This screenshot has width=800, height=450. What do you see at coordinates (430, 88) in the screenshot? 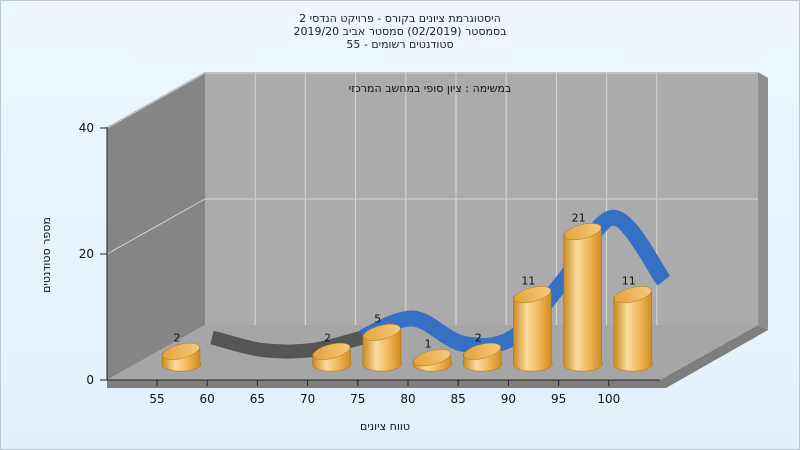
I see `chart-subtitle: במשימה : ציון סופי במחשב המרכזי` at bounding box center [430, 88].